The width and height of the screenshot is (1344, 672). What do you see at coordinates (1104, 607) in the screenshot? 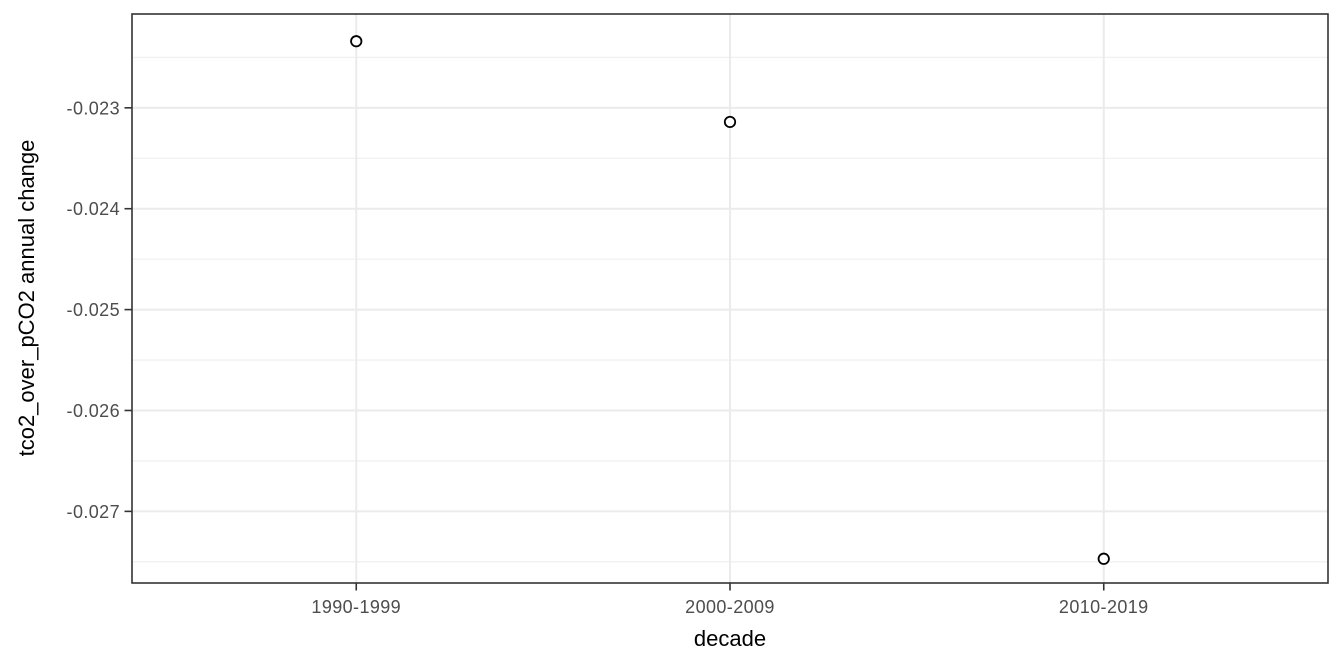
I see `x-tick-label: 2010-2019` at bounding box center [1104, 607].